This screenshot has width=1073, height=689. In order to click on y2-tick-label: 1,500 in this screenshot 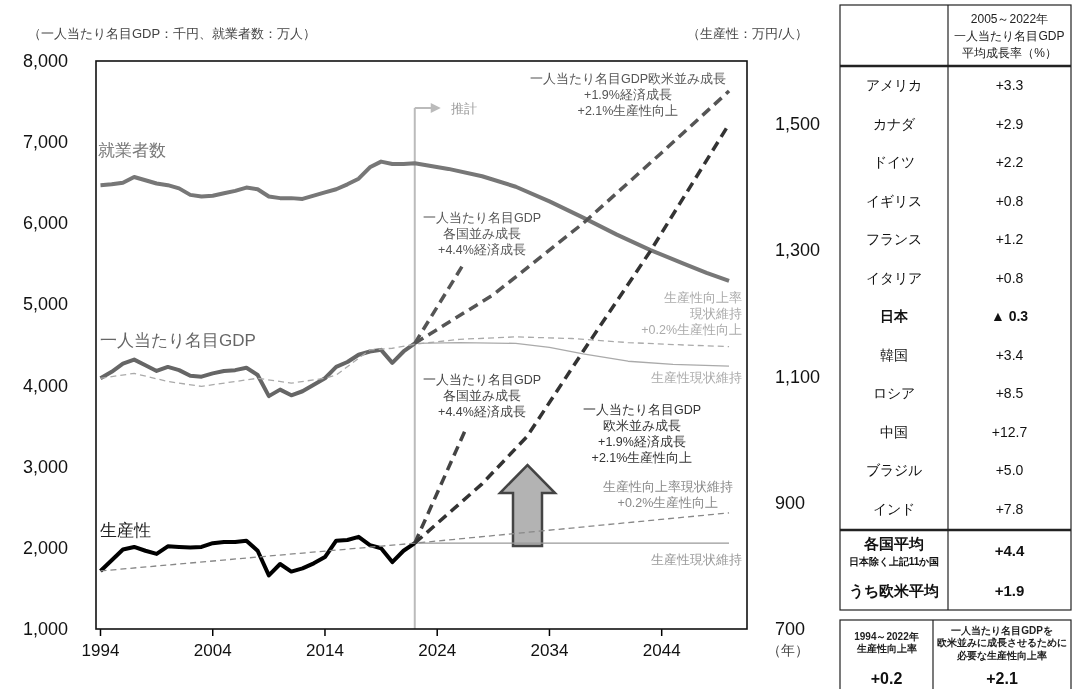, I will do `click(798, 124)`.